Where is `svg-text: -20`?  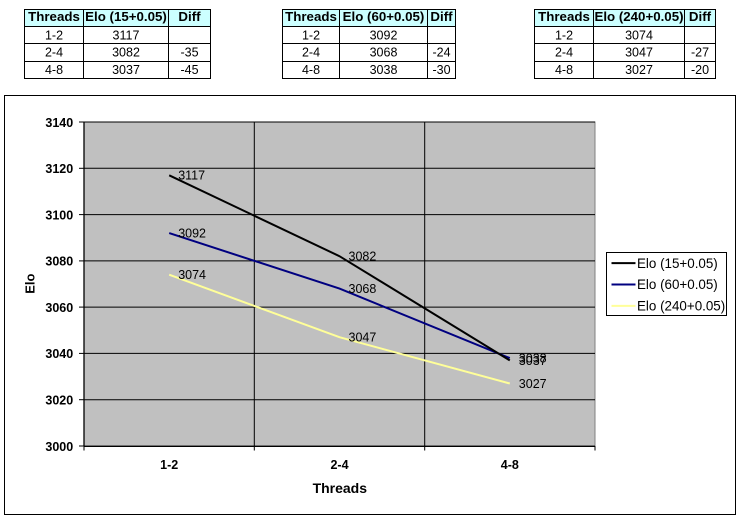
svg-text: -20 is located at coordinates (700, 70).